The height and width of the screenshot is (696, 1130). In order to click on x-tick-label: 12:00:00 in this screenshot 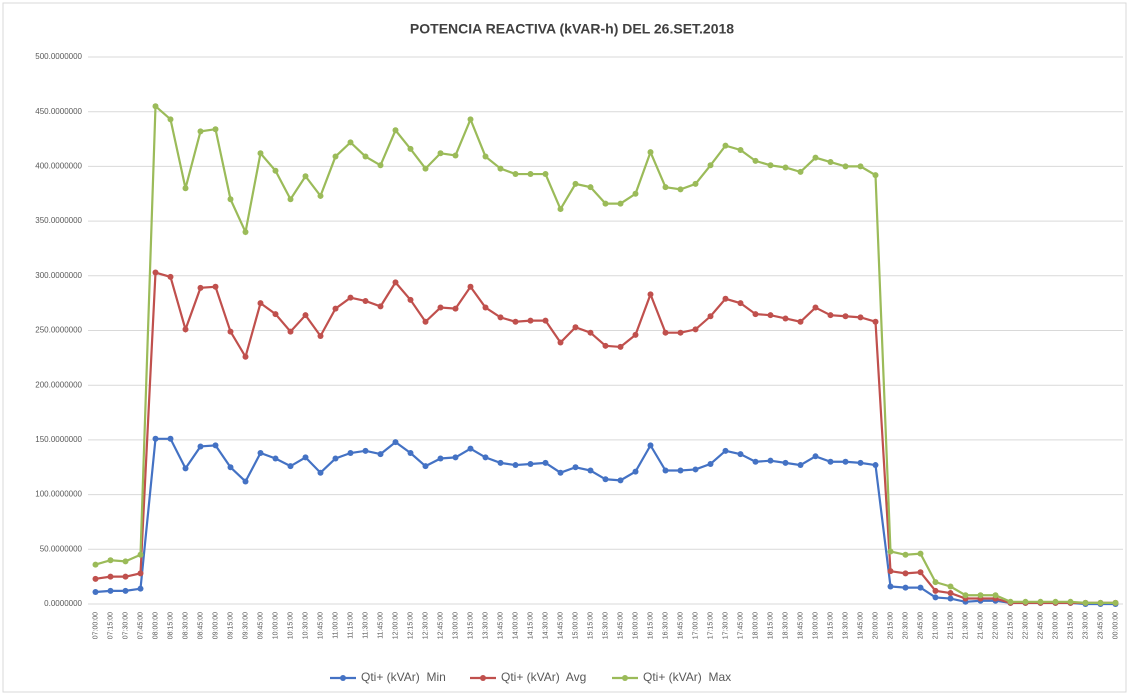, I will do `click(395, 625)`.